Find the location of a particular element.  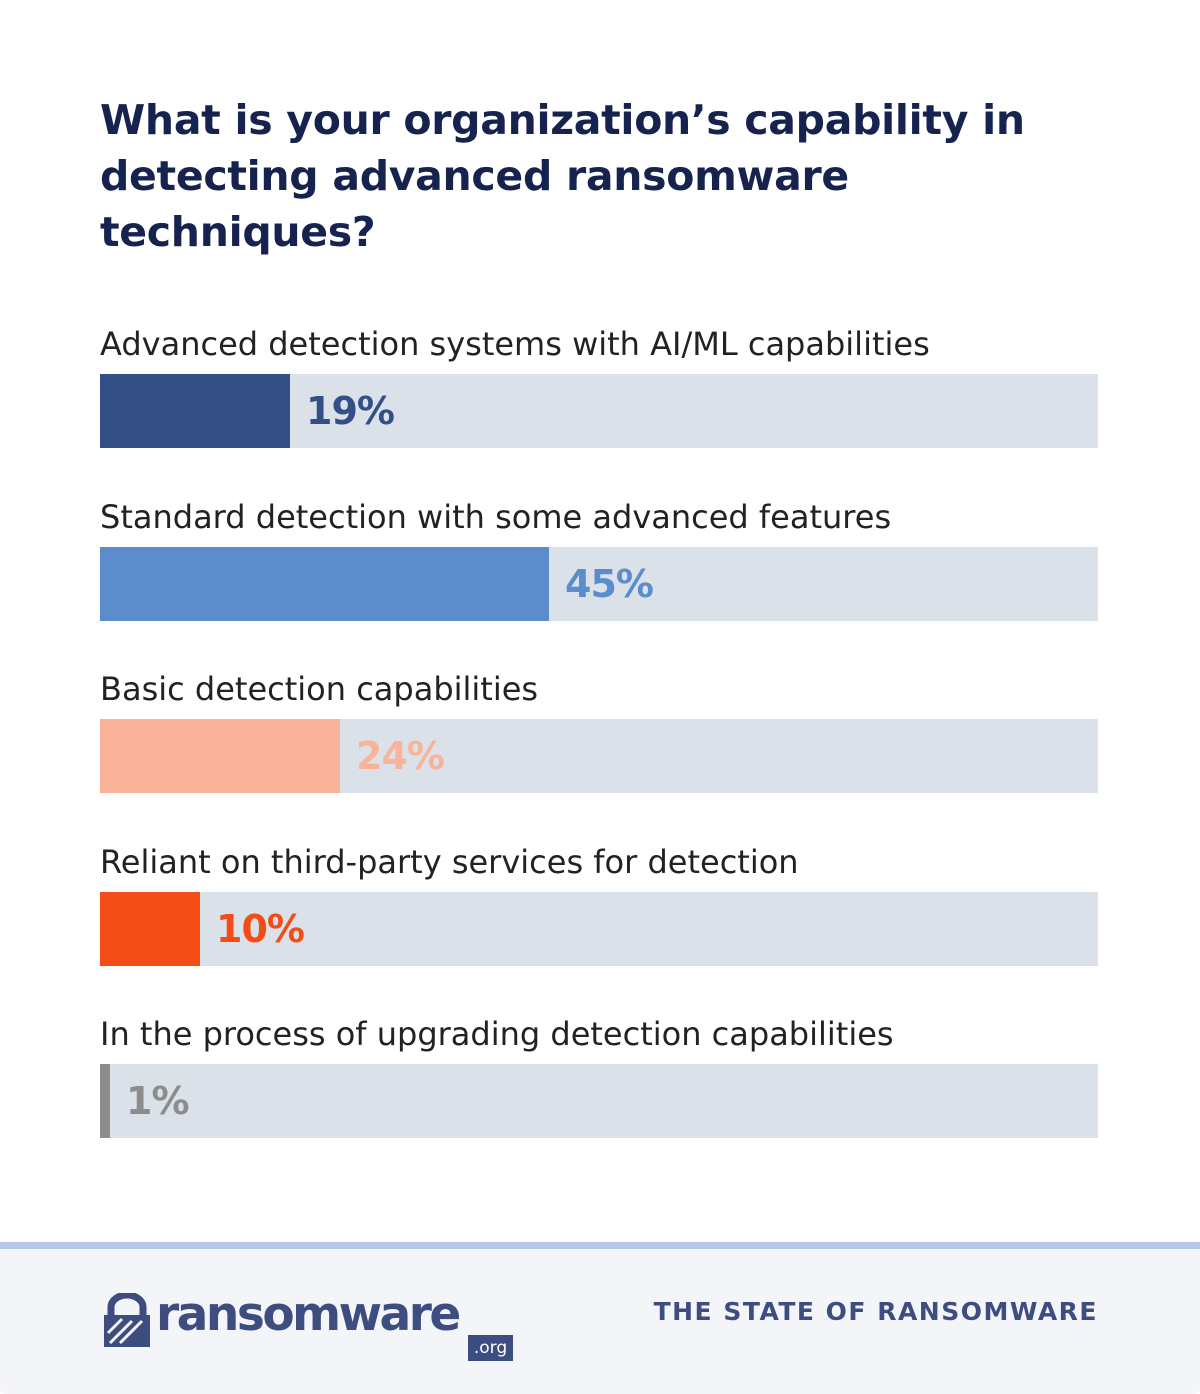

ransomware-logo: ransomware .org is located at coordinates (312, 1328).